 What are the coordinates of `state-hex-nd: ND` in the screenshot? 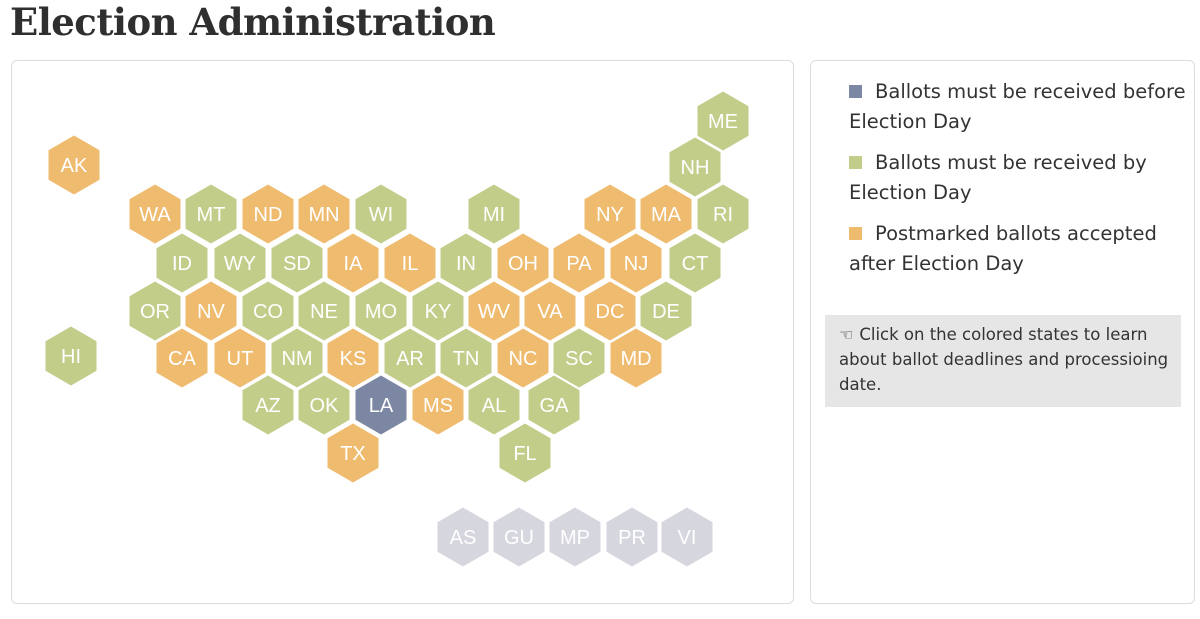 It's located at (268, 214).